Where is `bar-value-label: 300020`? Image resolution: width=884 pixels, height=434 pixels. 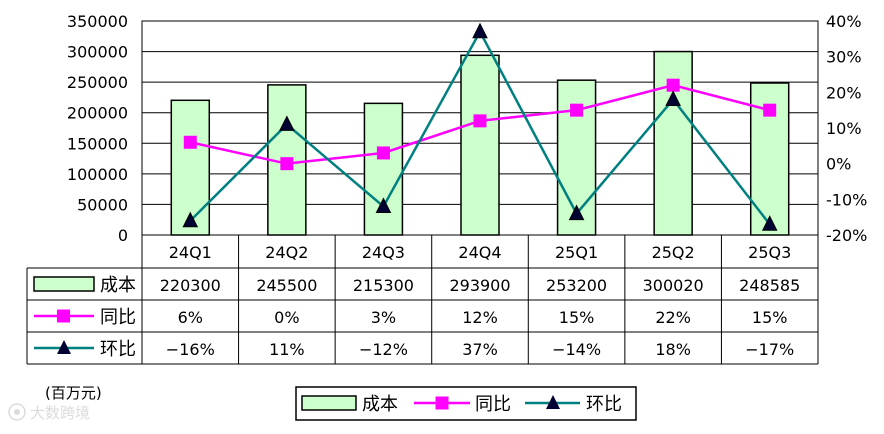
bar-value-label: 300020 is located at coordinates (673, 285).